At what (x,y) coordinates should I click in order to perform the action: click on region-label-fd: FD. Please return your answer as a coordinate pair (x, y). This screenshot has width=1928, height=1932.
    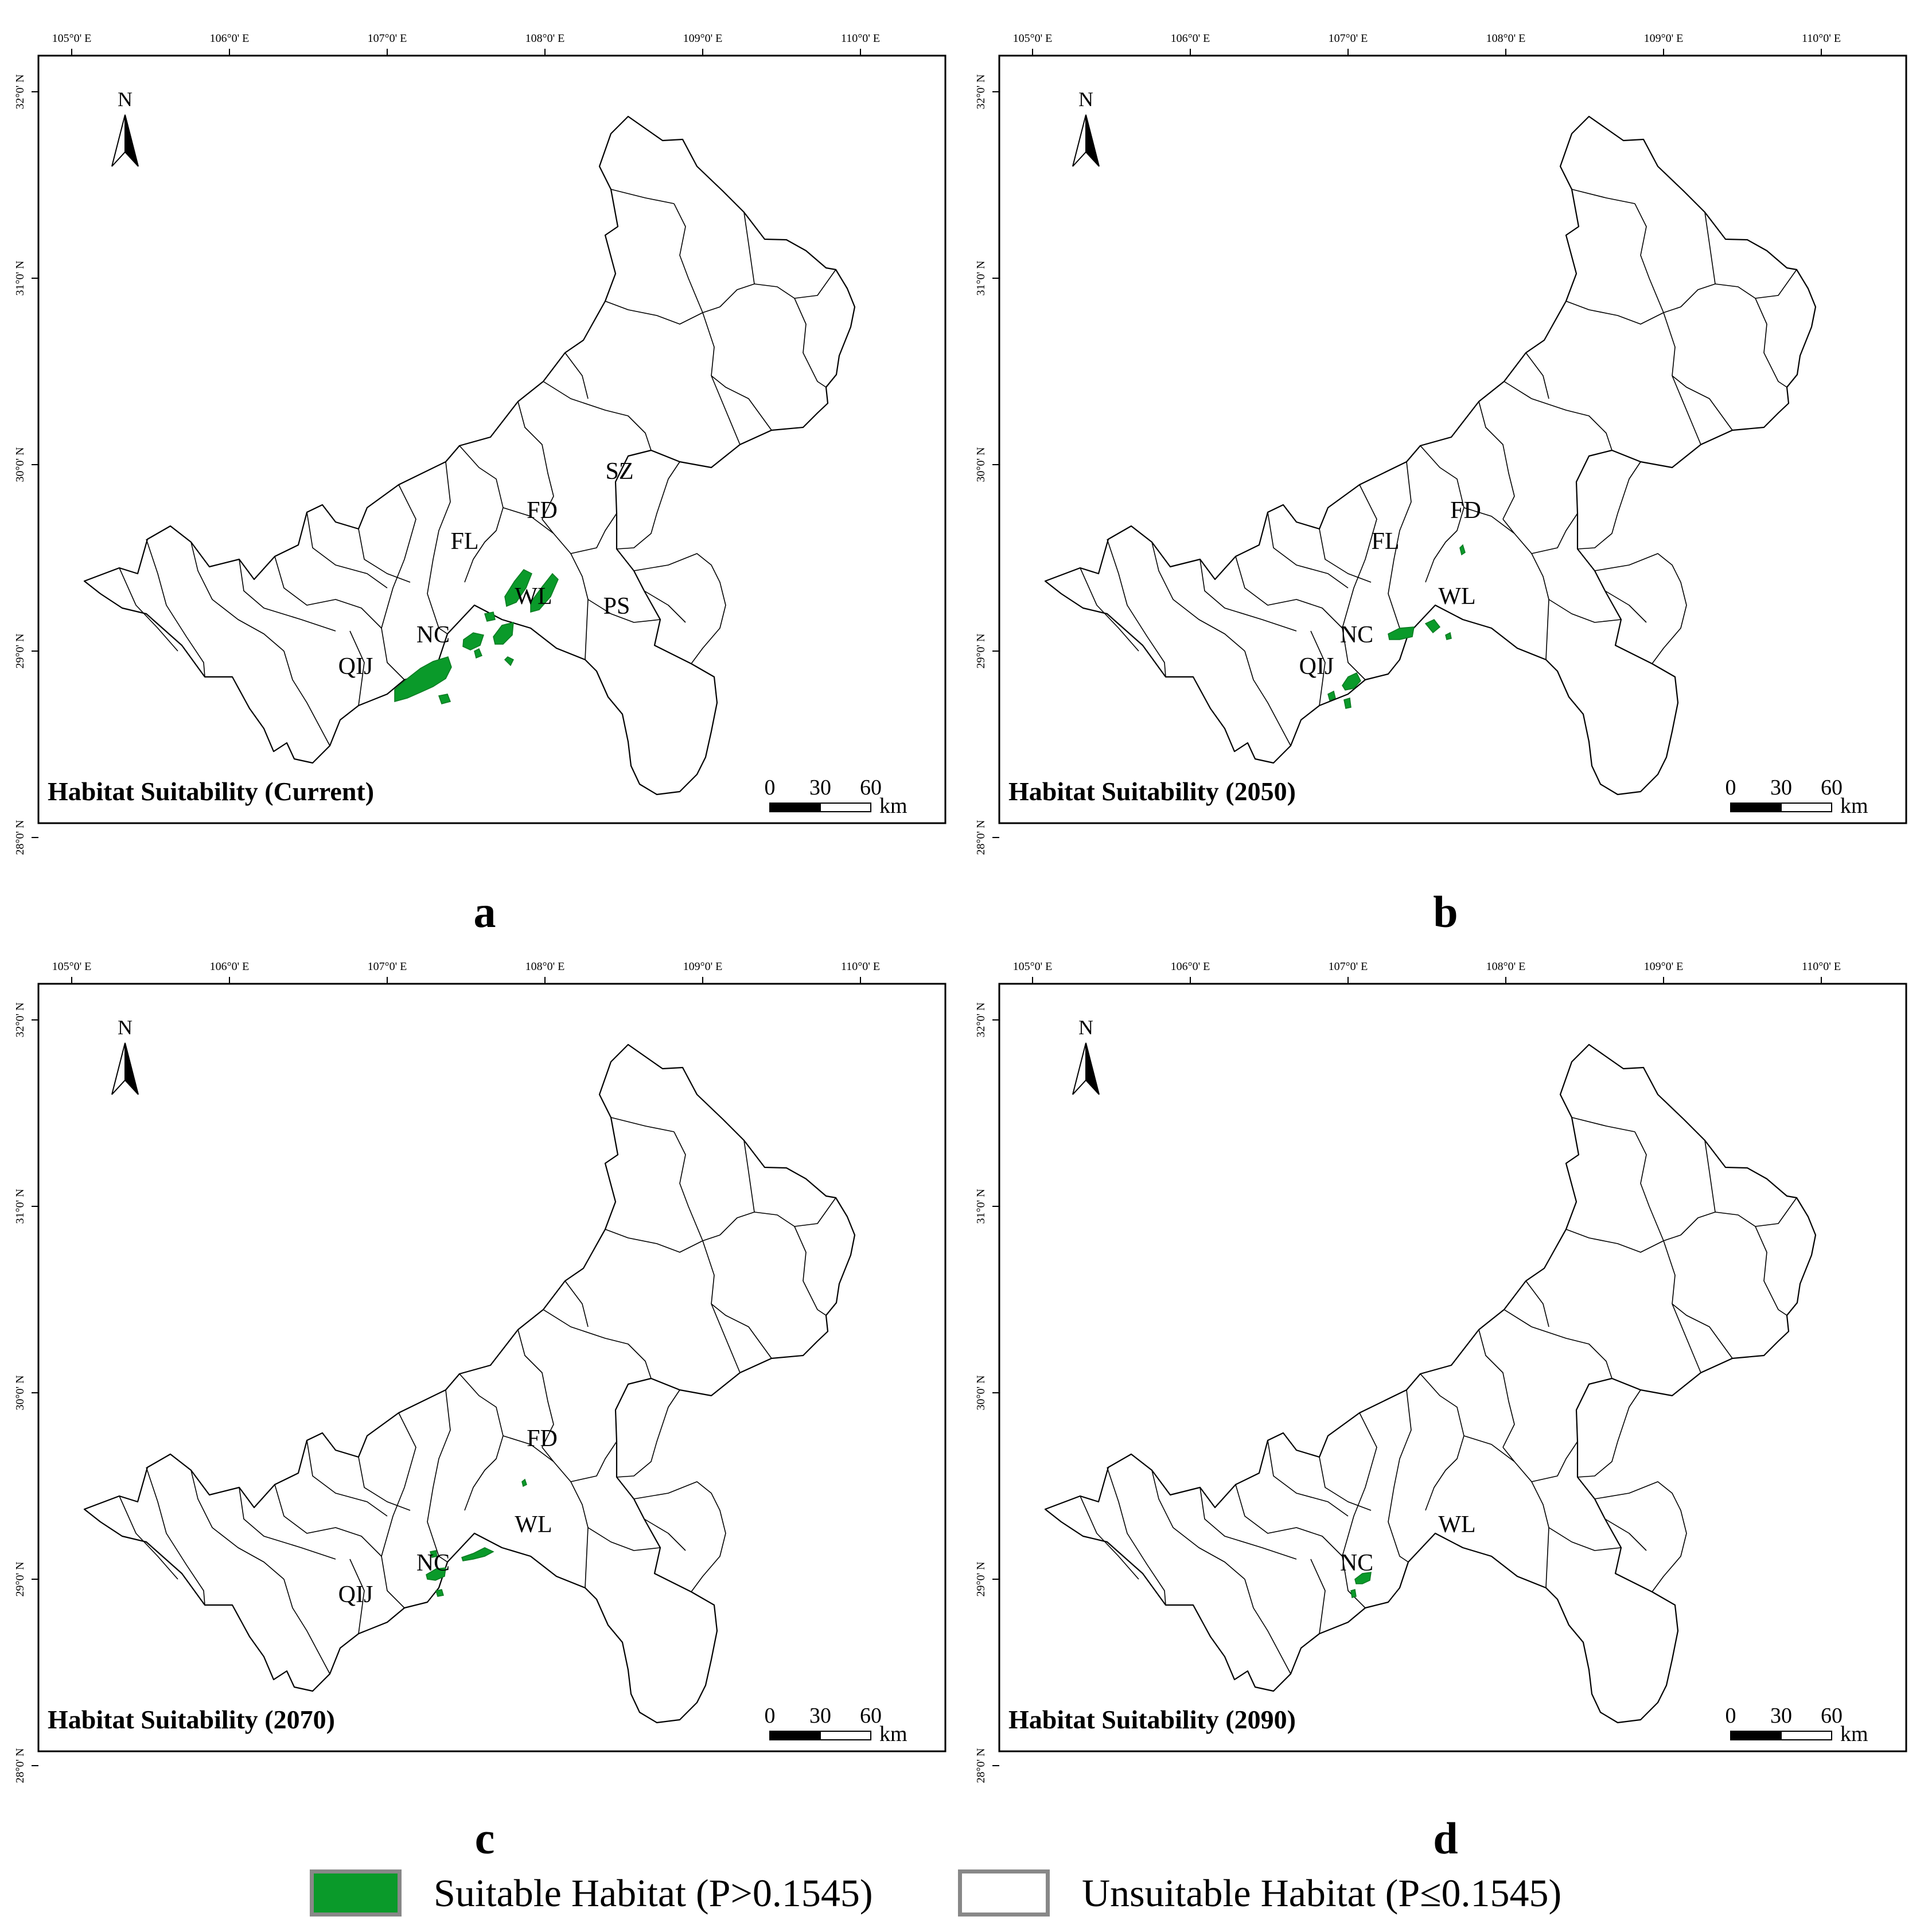
    Looking at the image, I should click on (1465, 510).